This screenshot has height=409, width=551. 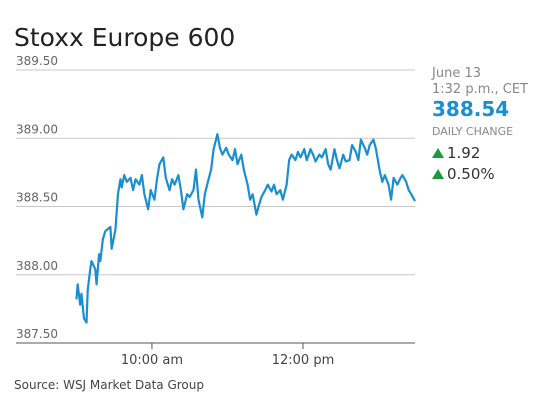 I want to click on quote-time: 1:32 p.m., CET, so click(x=480, y=89).